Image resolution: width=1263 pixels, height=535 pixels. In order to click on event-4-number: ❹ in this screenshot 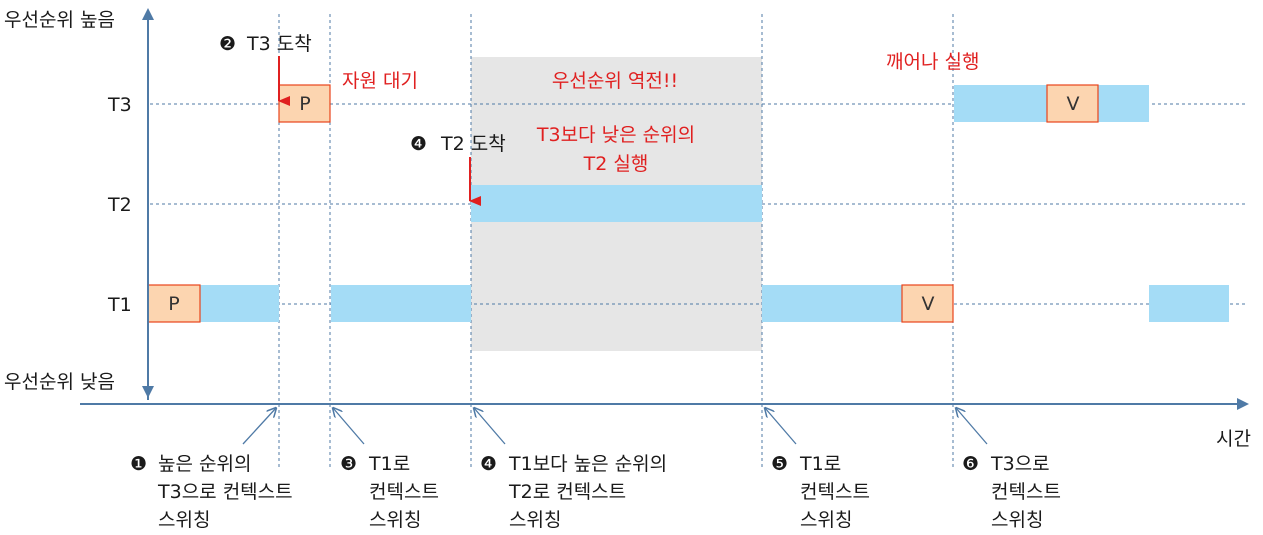, I will do `click(488, 464)`.